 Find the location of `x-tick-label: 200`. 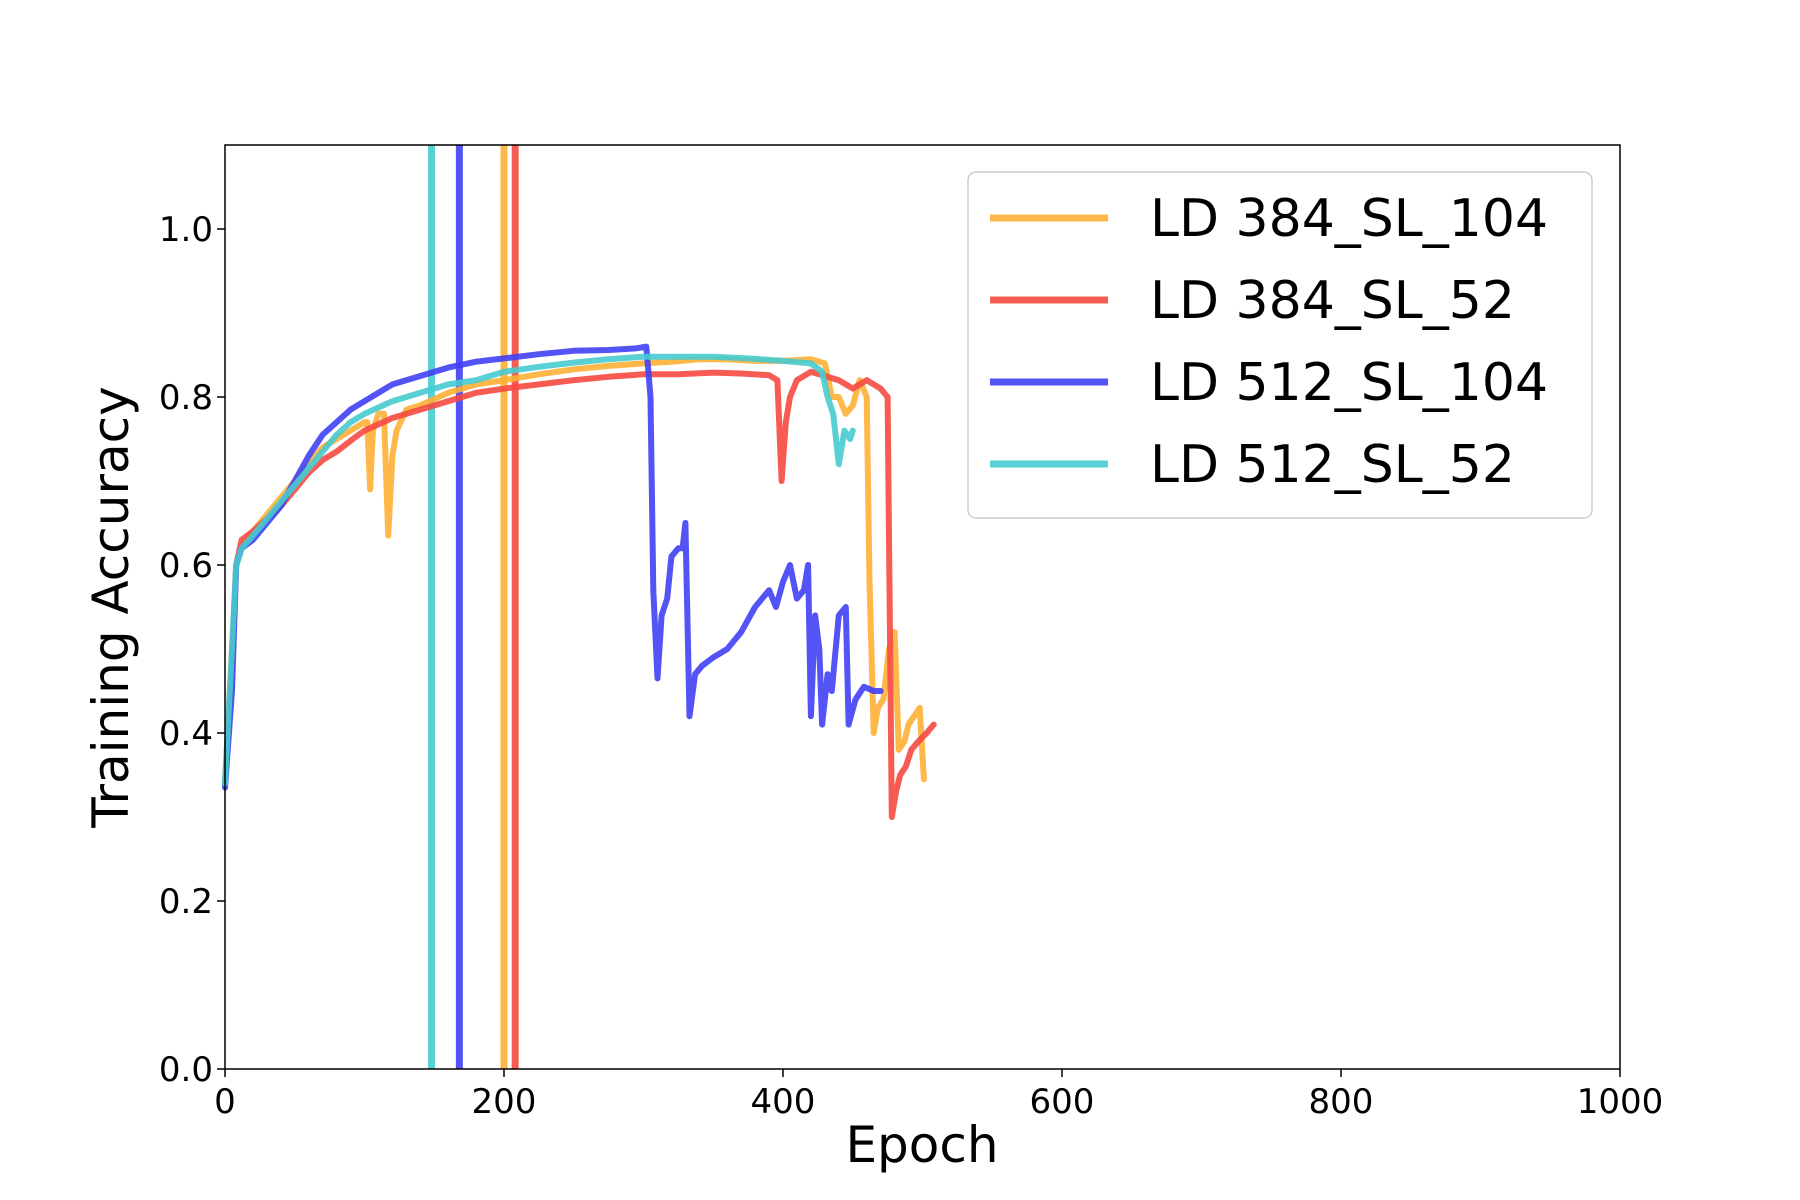

x-tick-label: 200 is located at coordinates (504, 1102).